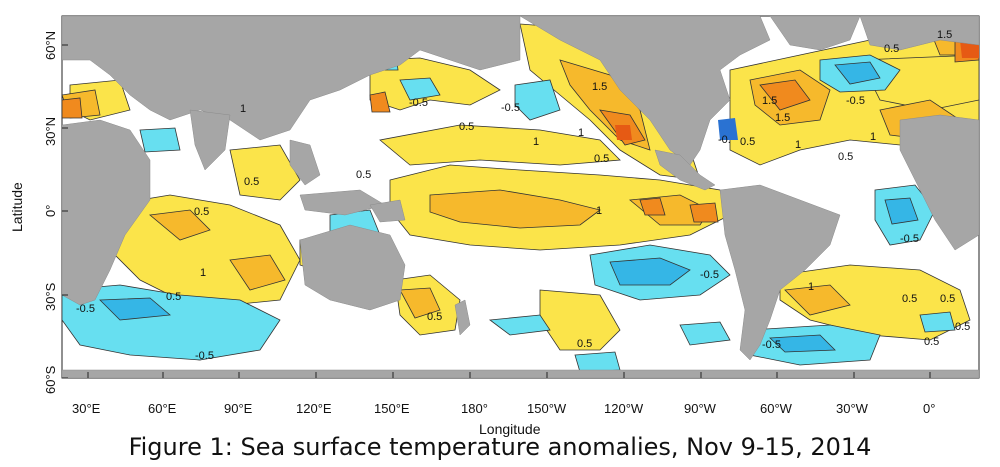 This screenshot has height=467, width=1000. What do you see at coordinates (50, 379) in the screenshot?
I see `y-tick-label: 60°S` at bounding box center [50, 379].